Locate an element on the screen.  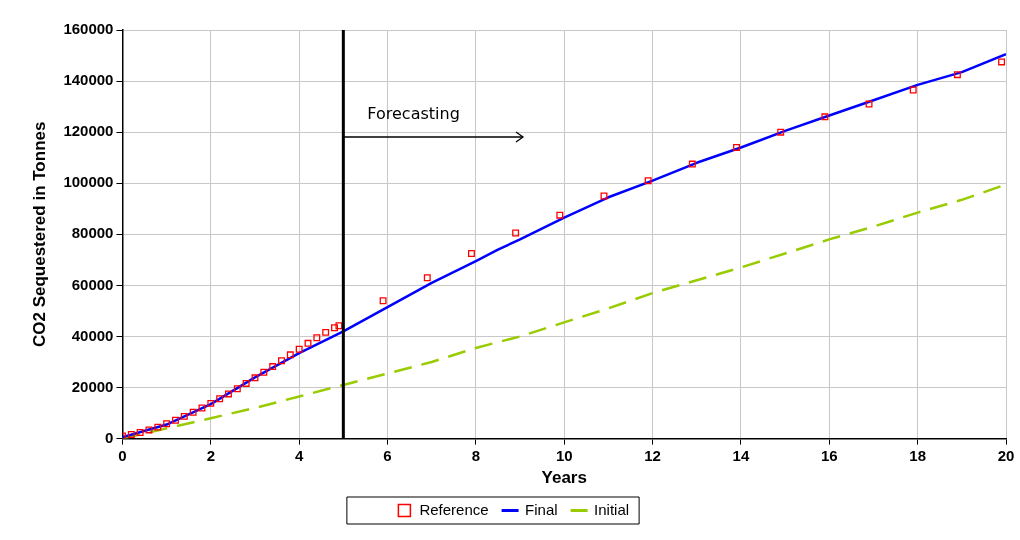
y-tick-label: 160000 is located at coordinates (88, 29).